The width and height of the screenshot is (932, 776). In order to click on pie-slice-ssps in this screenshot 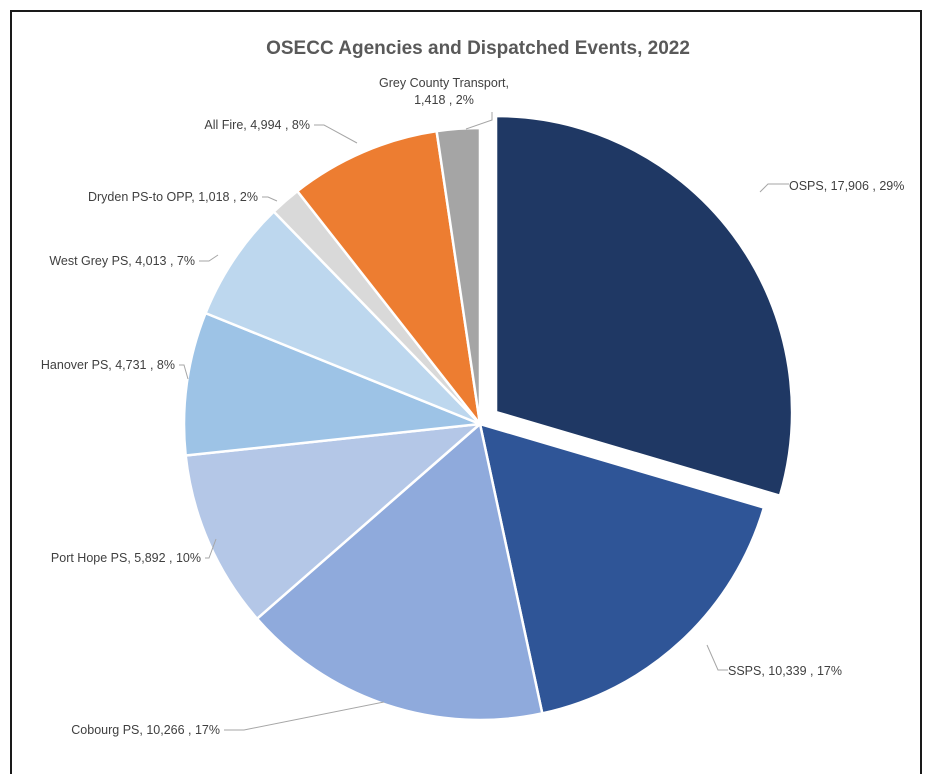, I will do `click(622, 568)`.